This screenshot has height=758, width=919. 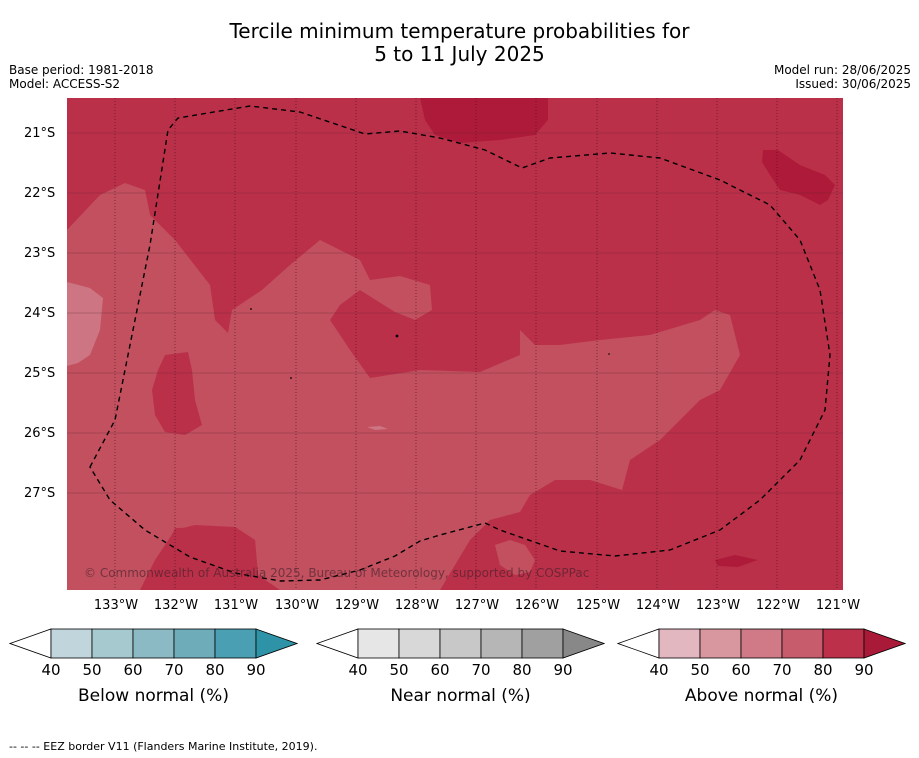 I want to click on model-run: Model run: 28/06/2025, so click(x=842, y=70).